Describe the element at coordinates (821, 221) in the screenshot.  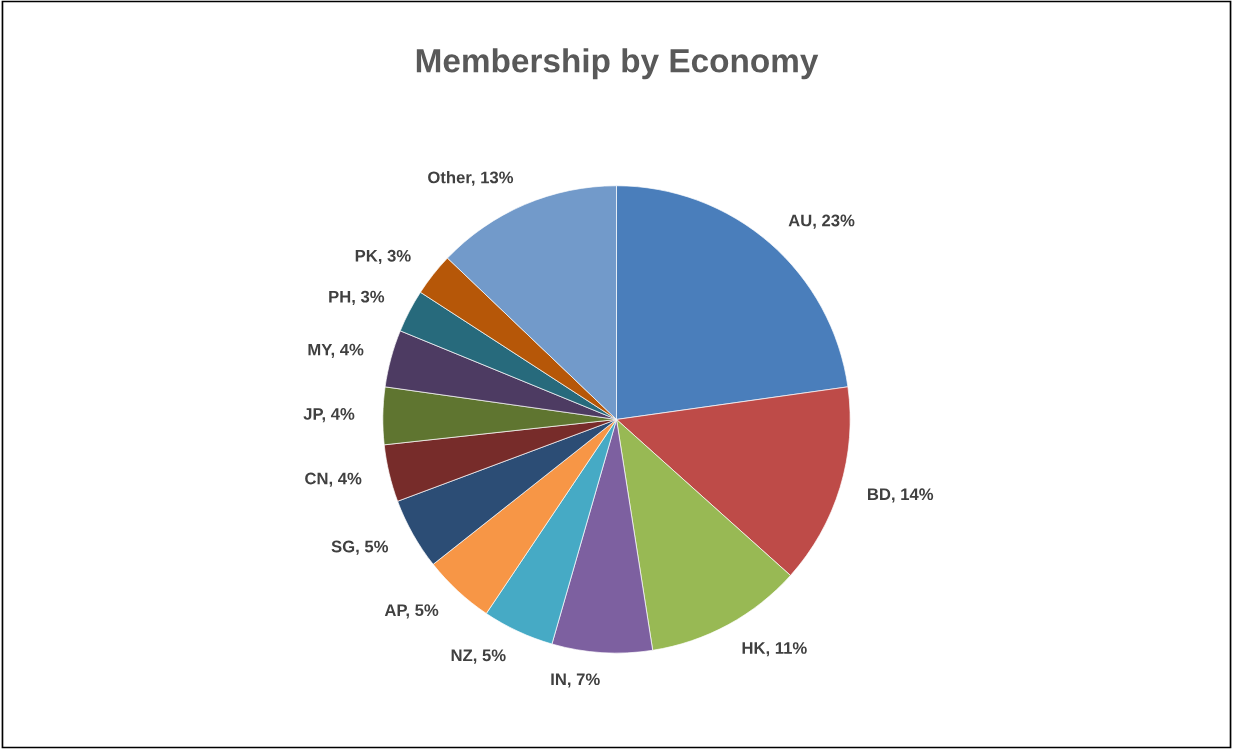
I see `slice-label: AU, 23%` at that location.